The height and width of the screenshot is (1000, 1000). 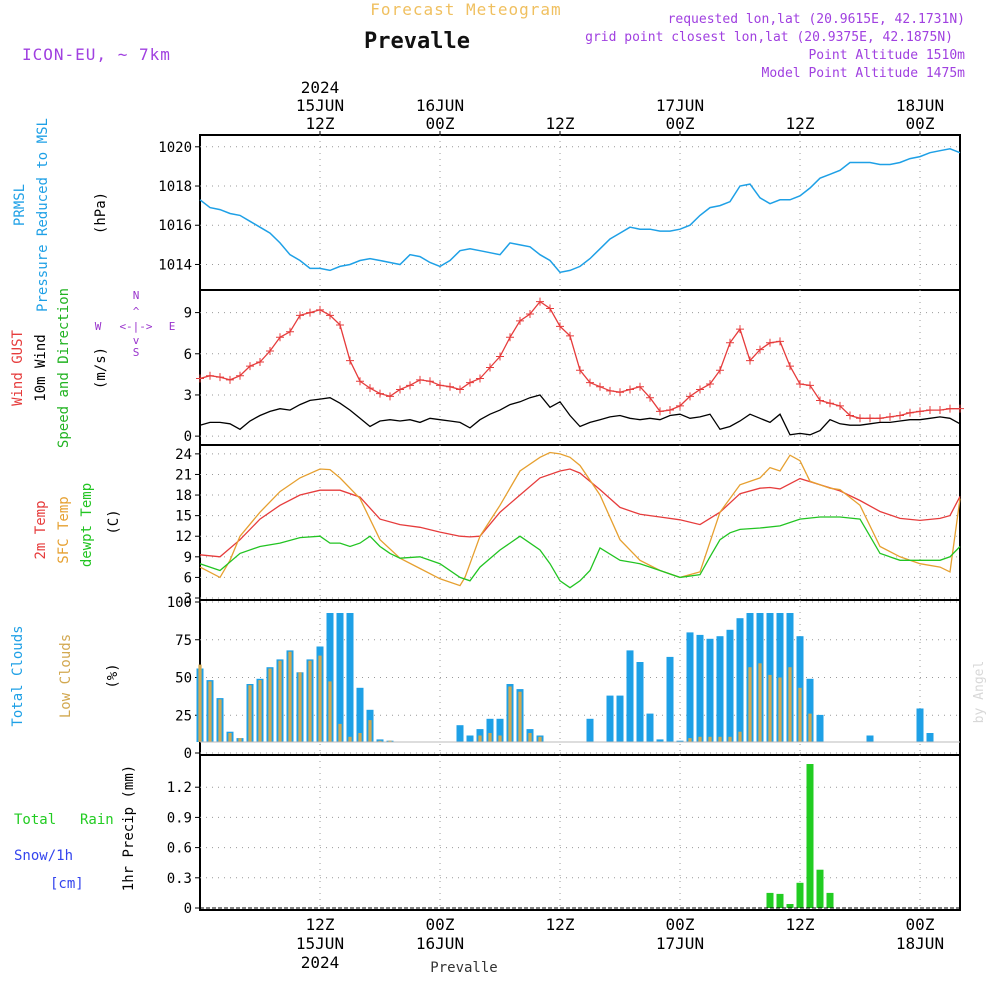 I want to click on wind-unit: (m/s), so click(x=101, y=368).